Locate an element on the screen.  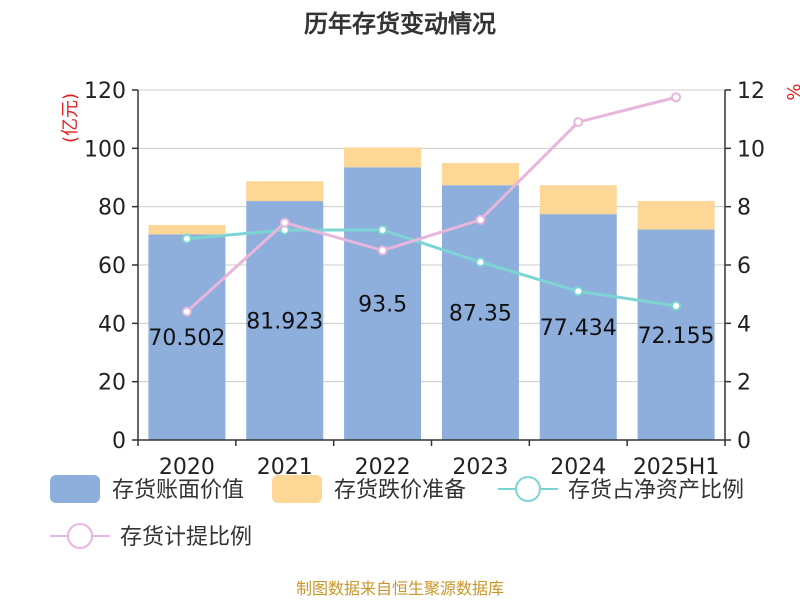
bar-value-label: 72.155 is located at coordinates (676, 336).